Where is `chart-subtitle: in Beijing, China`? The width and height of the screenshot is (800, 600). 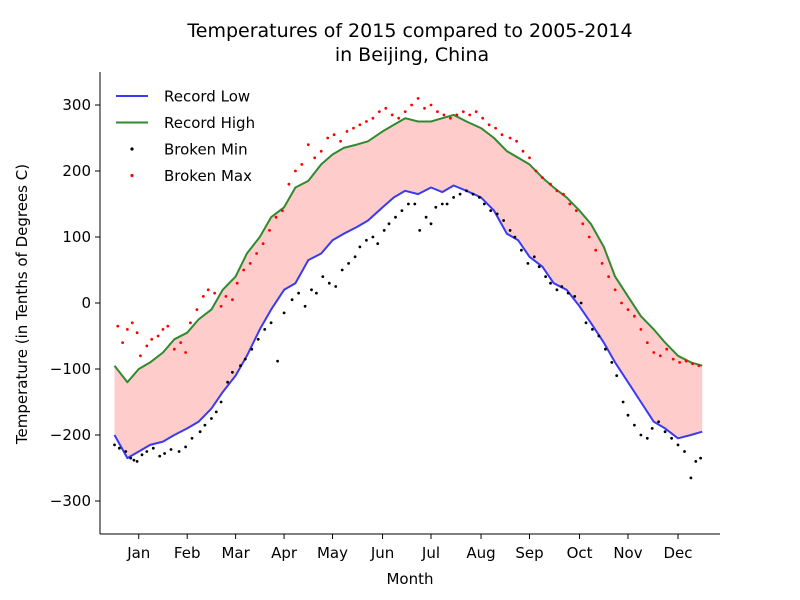 chart-subtitle: in Beijing, China is located at coordinates (412, 55).